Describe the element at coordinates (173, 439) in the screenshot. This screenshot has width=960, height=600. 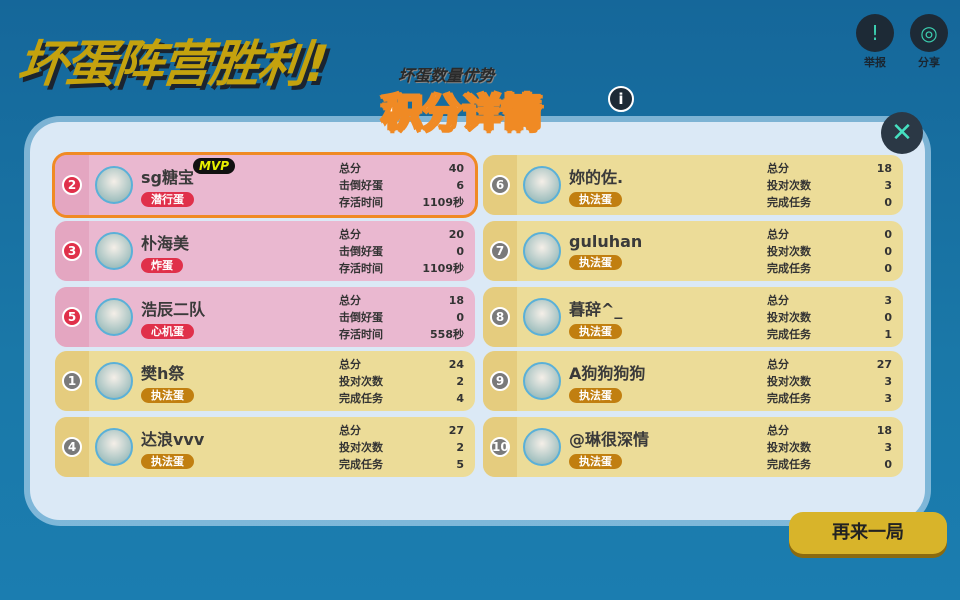
I see `player-name: 达浪vvv` at that location.